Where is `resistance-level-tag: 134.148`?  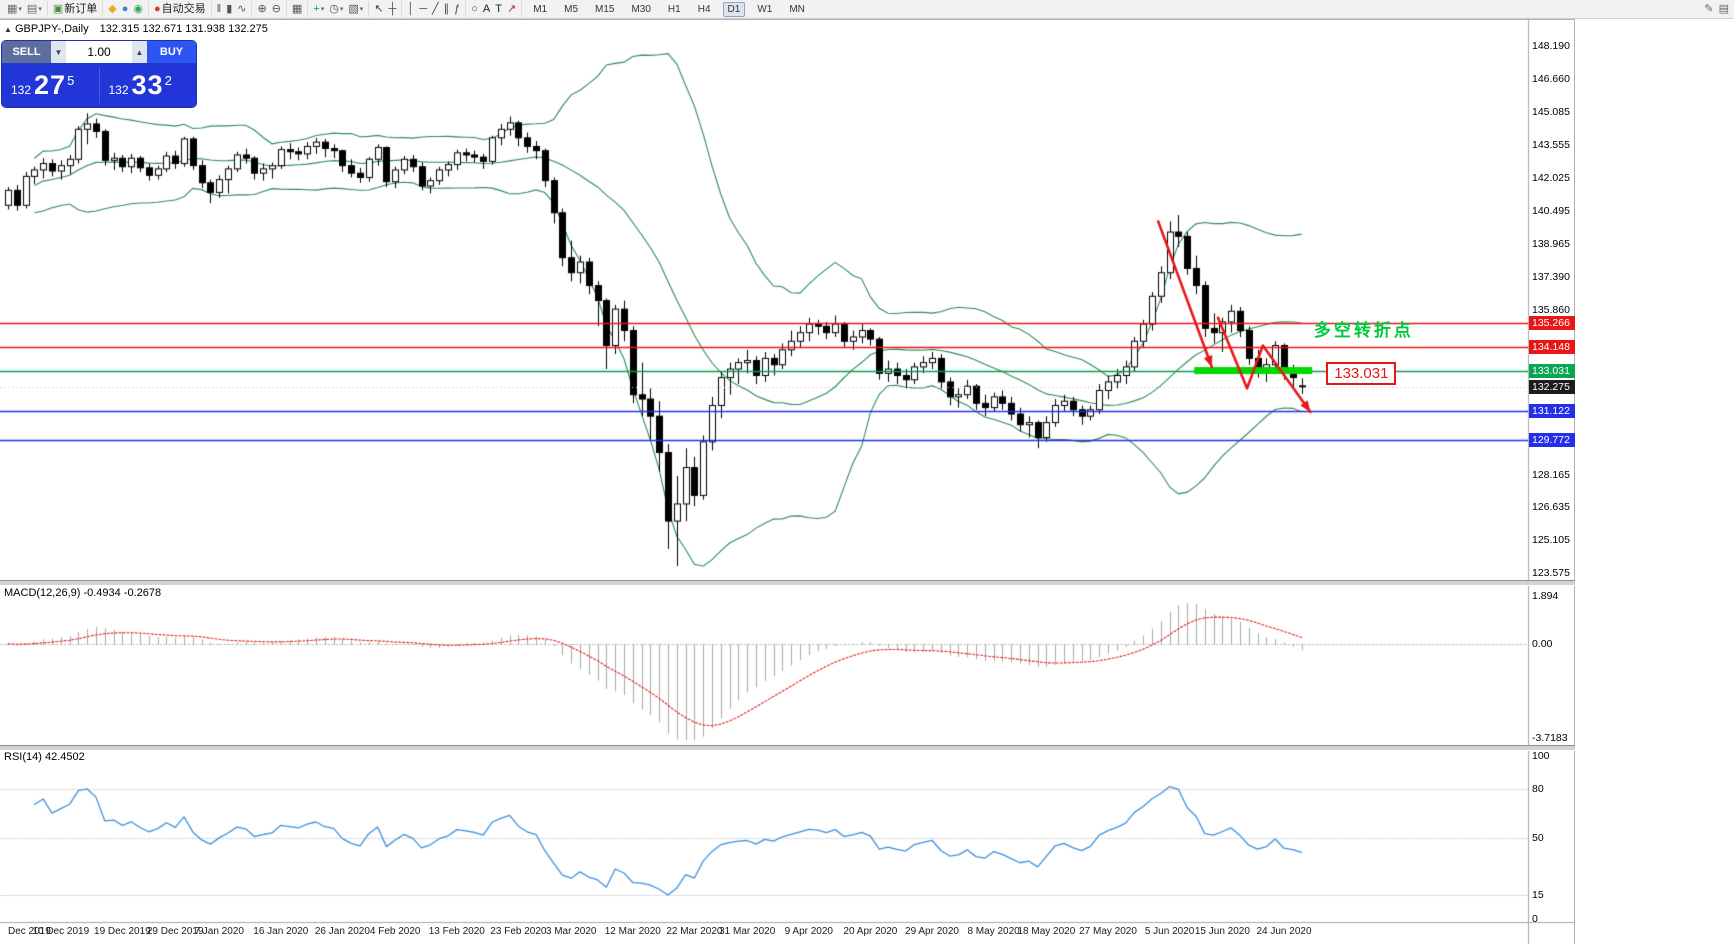
resistance-level-tag: 134.148 is located at coordinates (1552, 346).